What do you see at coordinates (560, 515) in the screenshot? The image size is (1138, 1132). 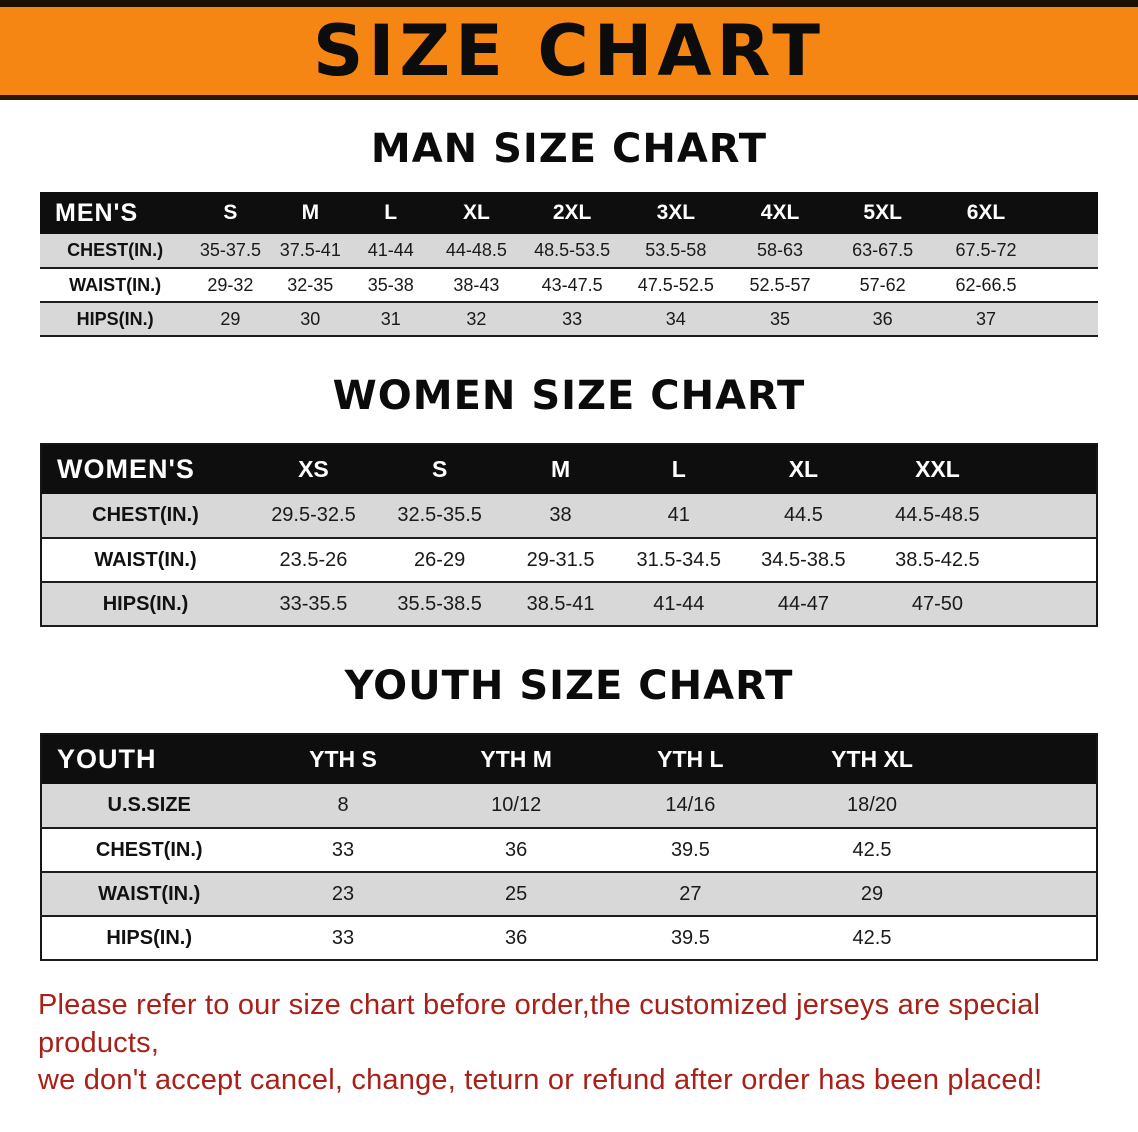 I see `table-cell: 38` at bounding box center [560, 515].